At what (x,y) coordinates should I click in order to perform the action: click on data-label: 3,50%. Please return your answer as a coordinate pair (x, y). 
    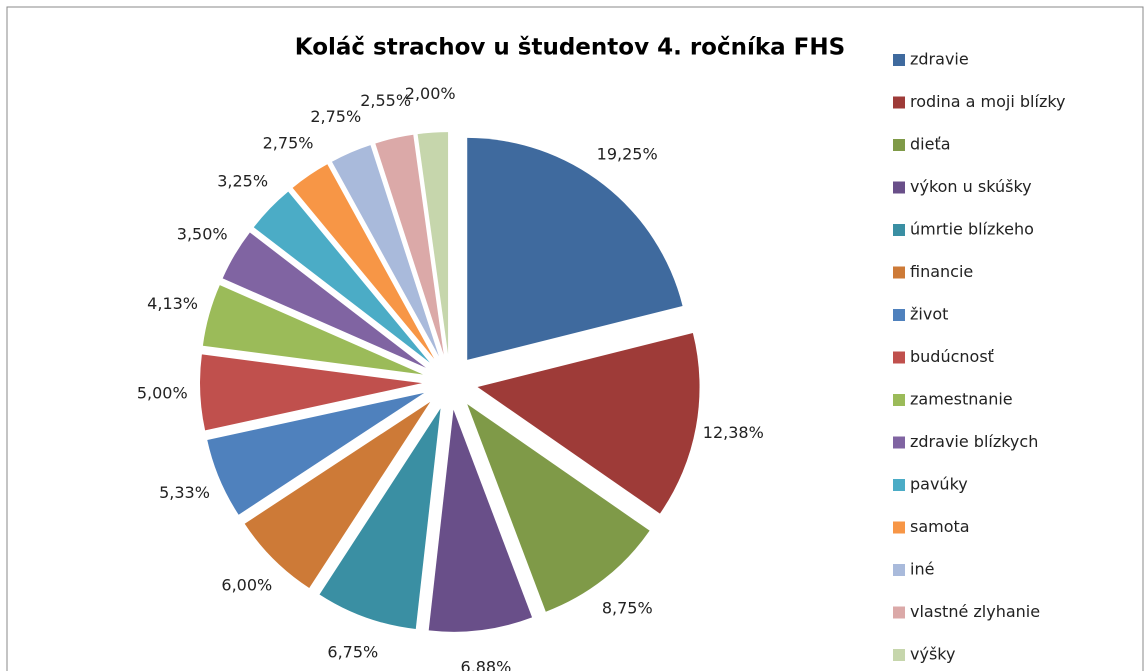
    Looking at the image, I should click on (202, 234).